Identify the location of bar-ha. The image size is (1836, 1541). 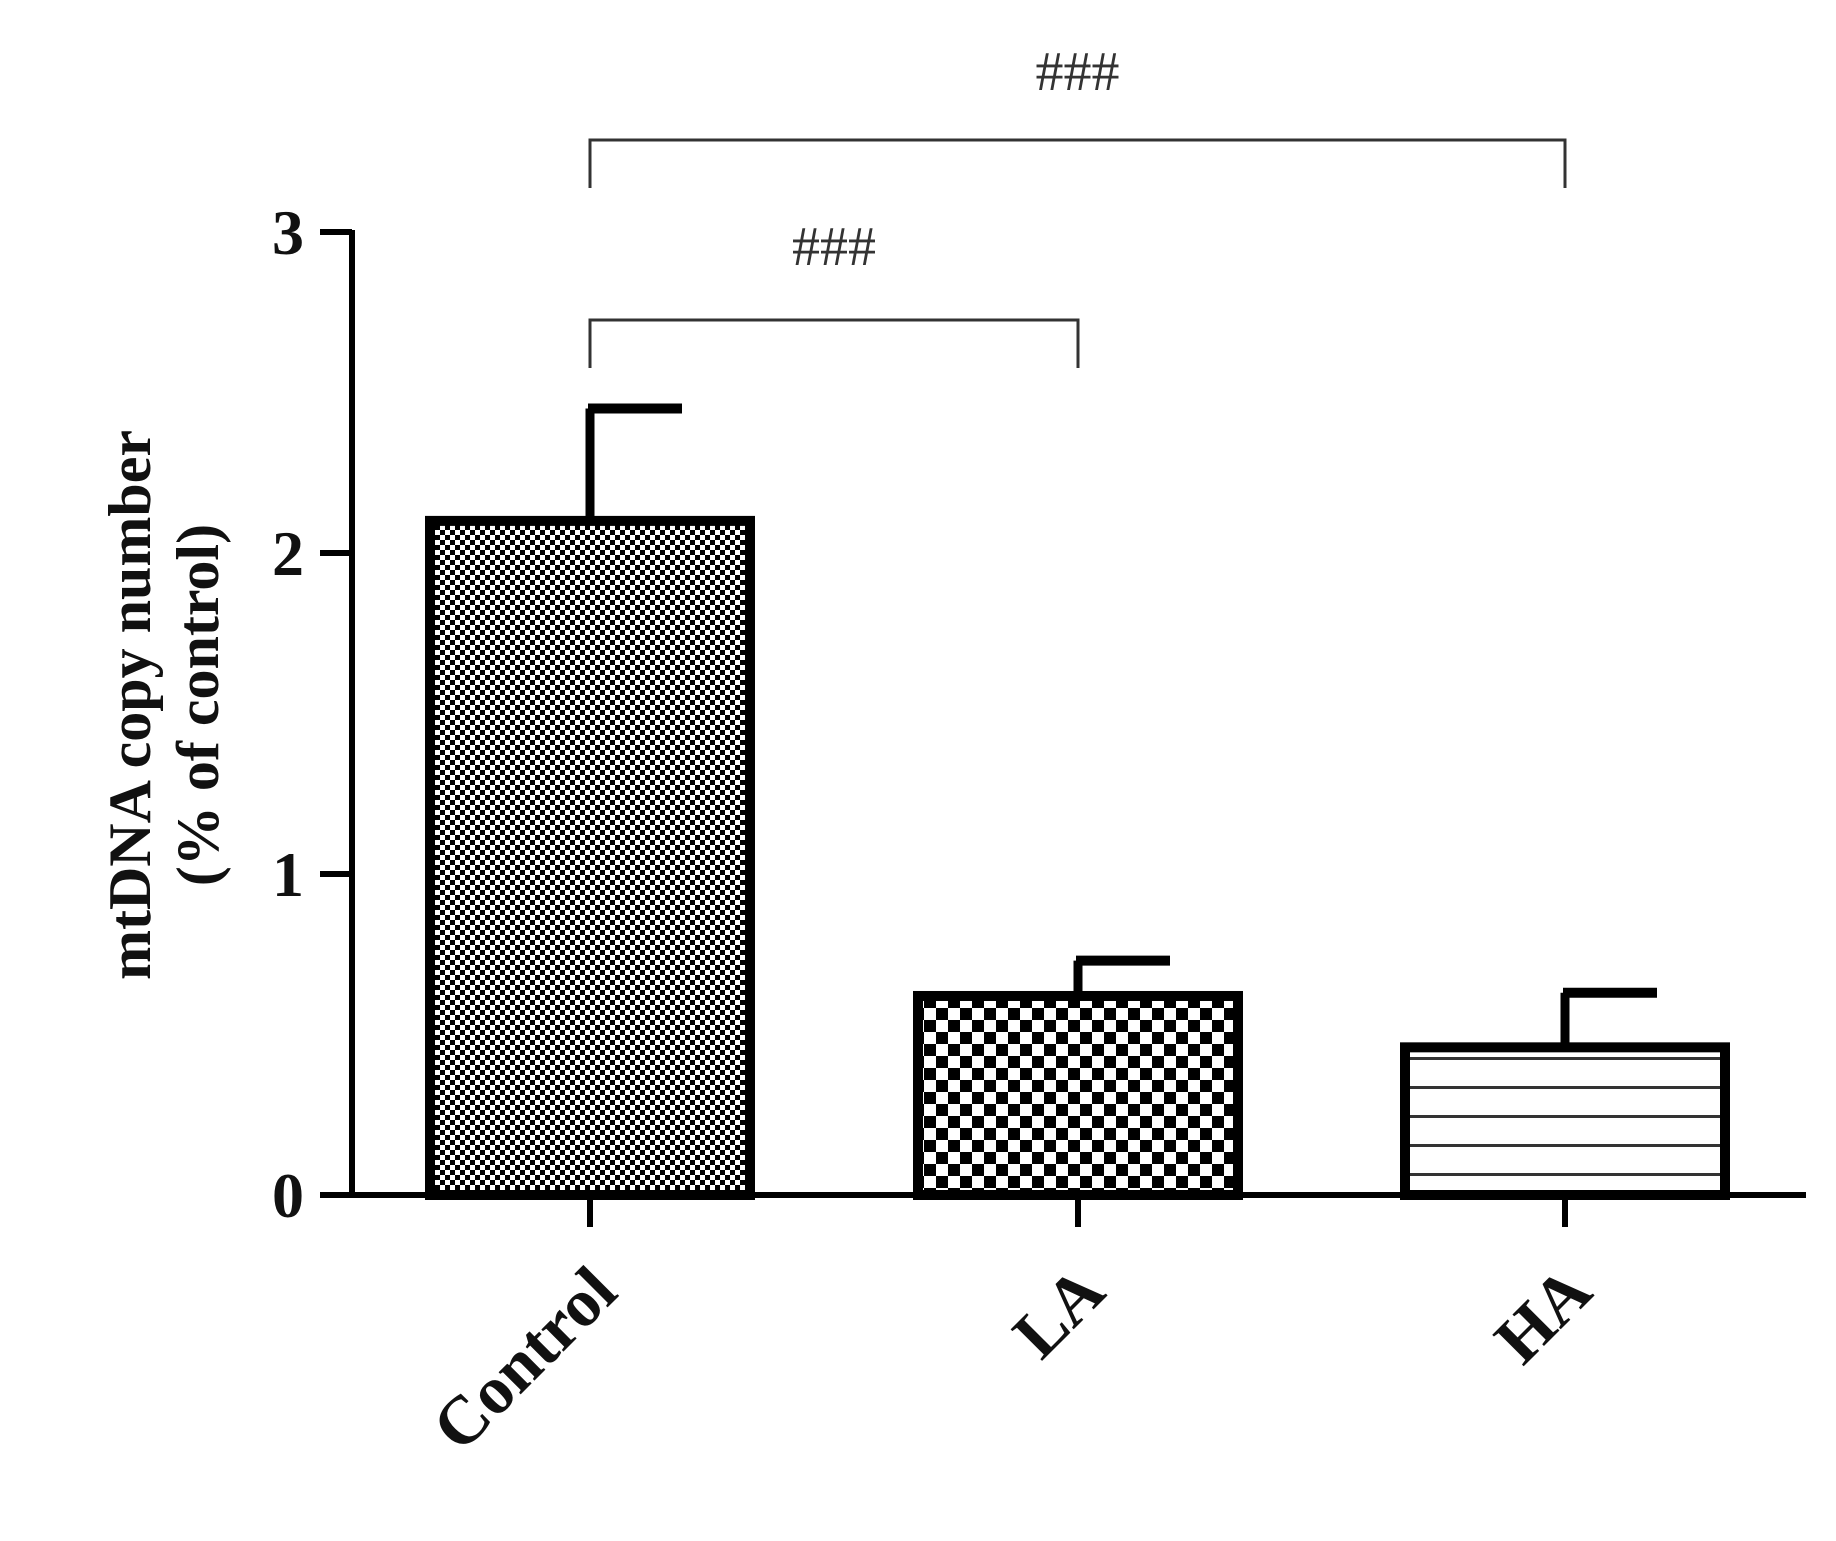
(1565, 1121).